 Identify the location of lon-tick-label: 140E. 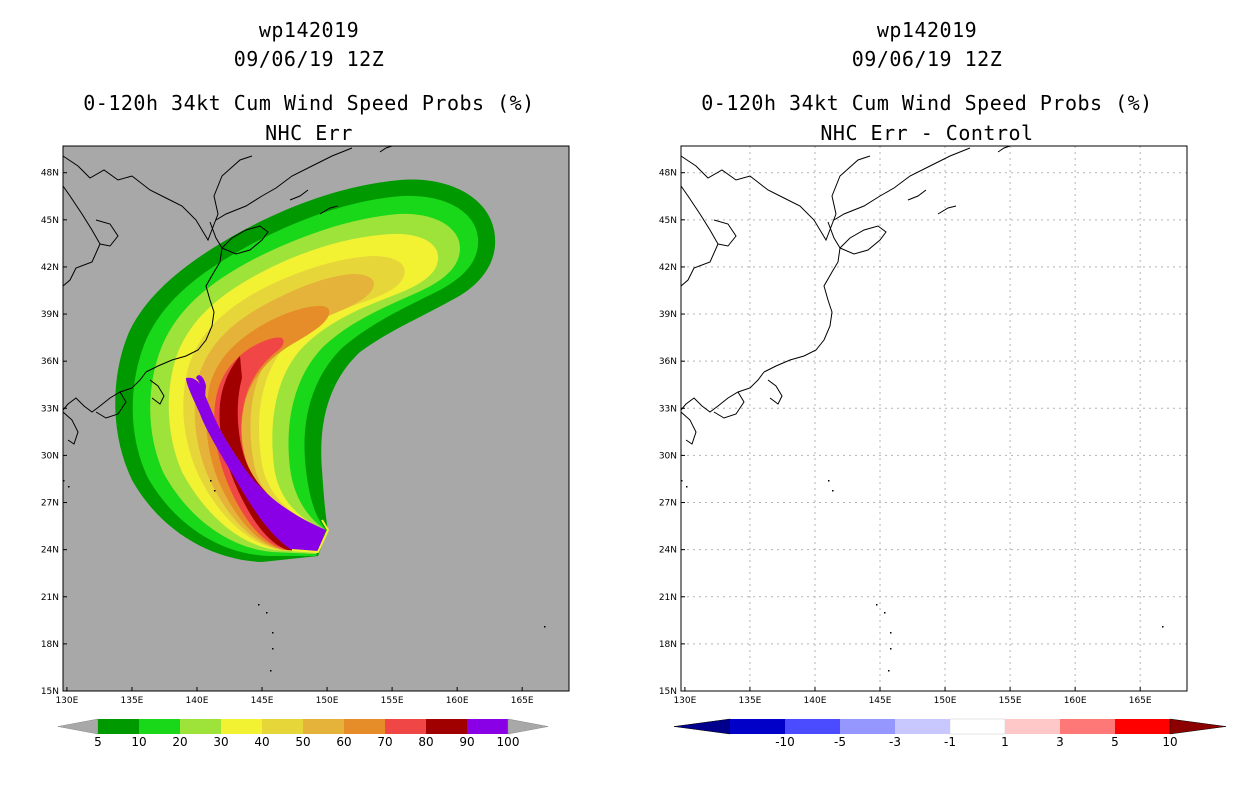
(197, 701).